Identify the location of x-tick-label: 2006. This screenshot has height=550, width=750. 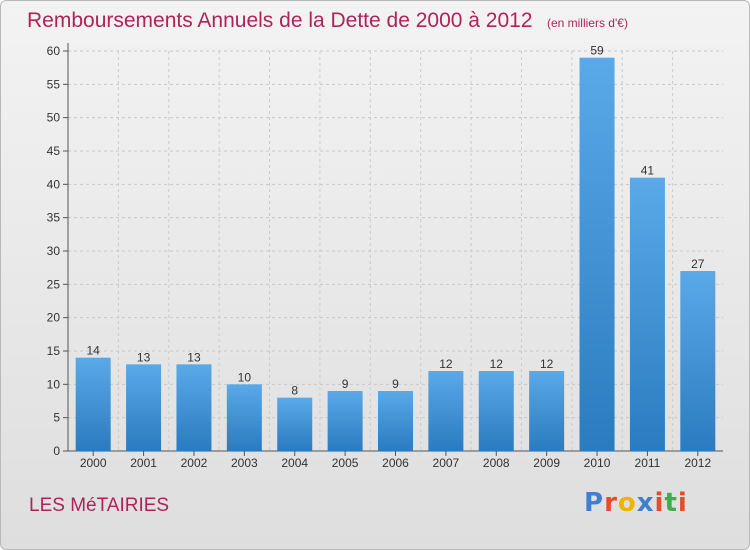
(395, 463).